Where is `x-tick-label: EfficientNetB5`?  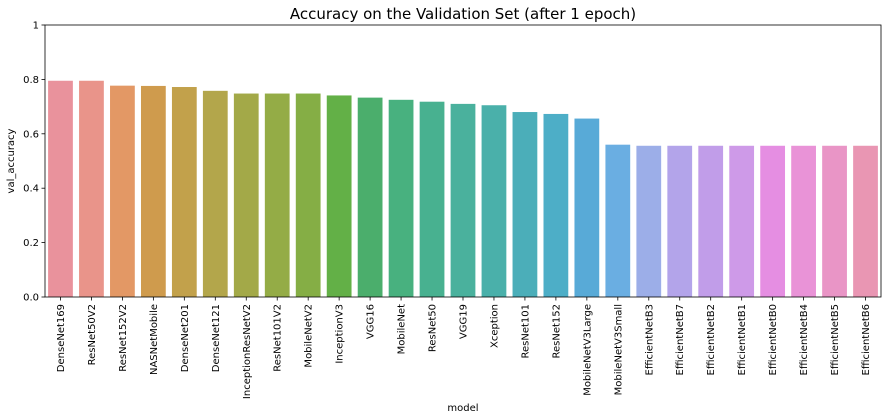 x-tick-label: EfficientNetB5 is located at coordinates (835, 339).